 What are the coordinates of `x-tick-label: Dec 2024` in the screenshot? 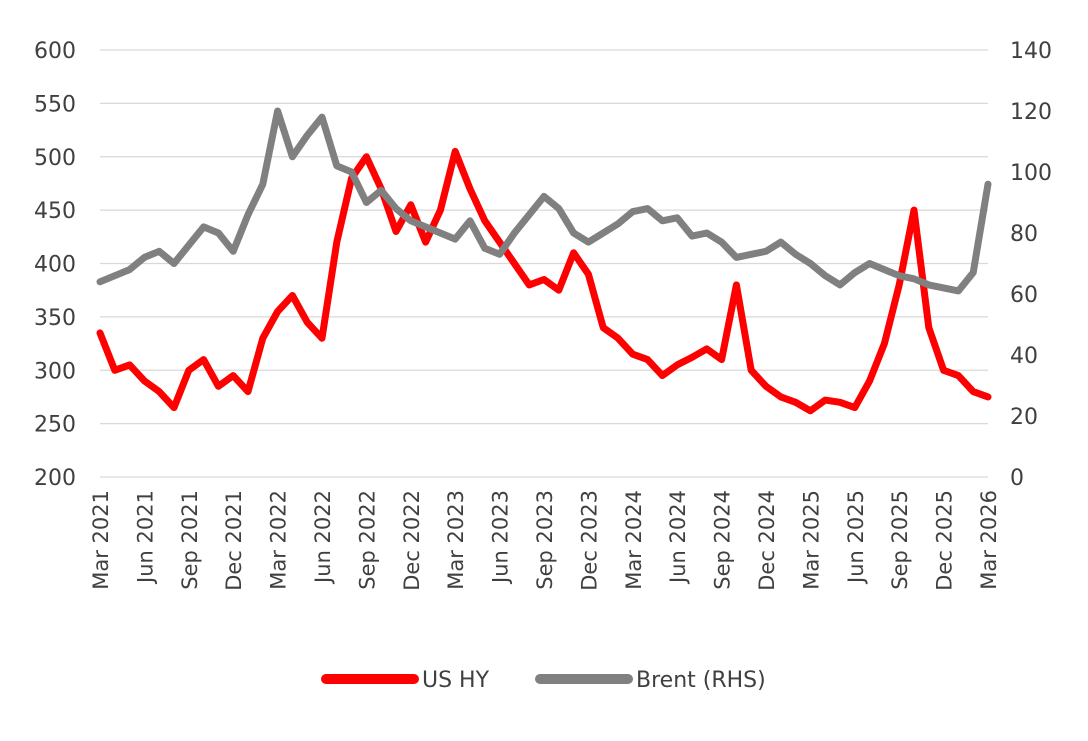 It's located at (767, 540).